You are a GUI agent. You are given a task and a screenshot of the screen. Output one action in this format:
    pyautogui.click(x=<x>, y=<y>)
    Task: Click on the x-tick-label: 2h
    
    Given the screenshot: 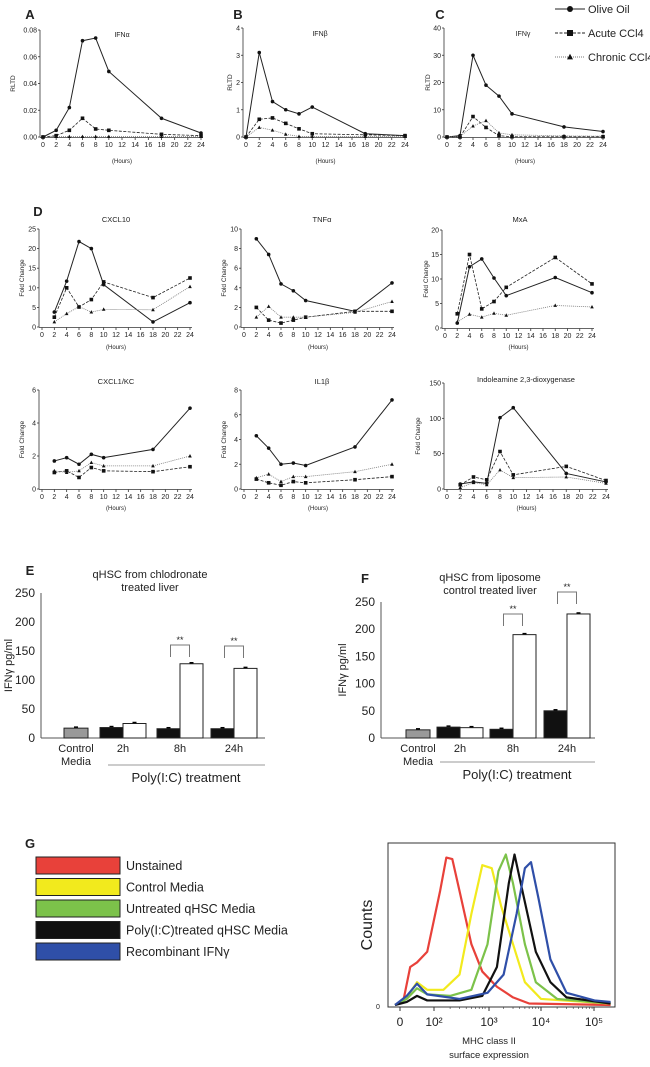 What is the action you would take?
    pyautogui.click(x=460, y=749)
    